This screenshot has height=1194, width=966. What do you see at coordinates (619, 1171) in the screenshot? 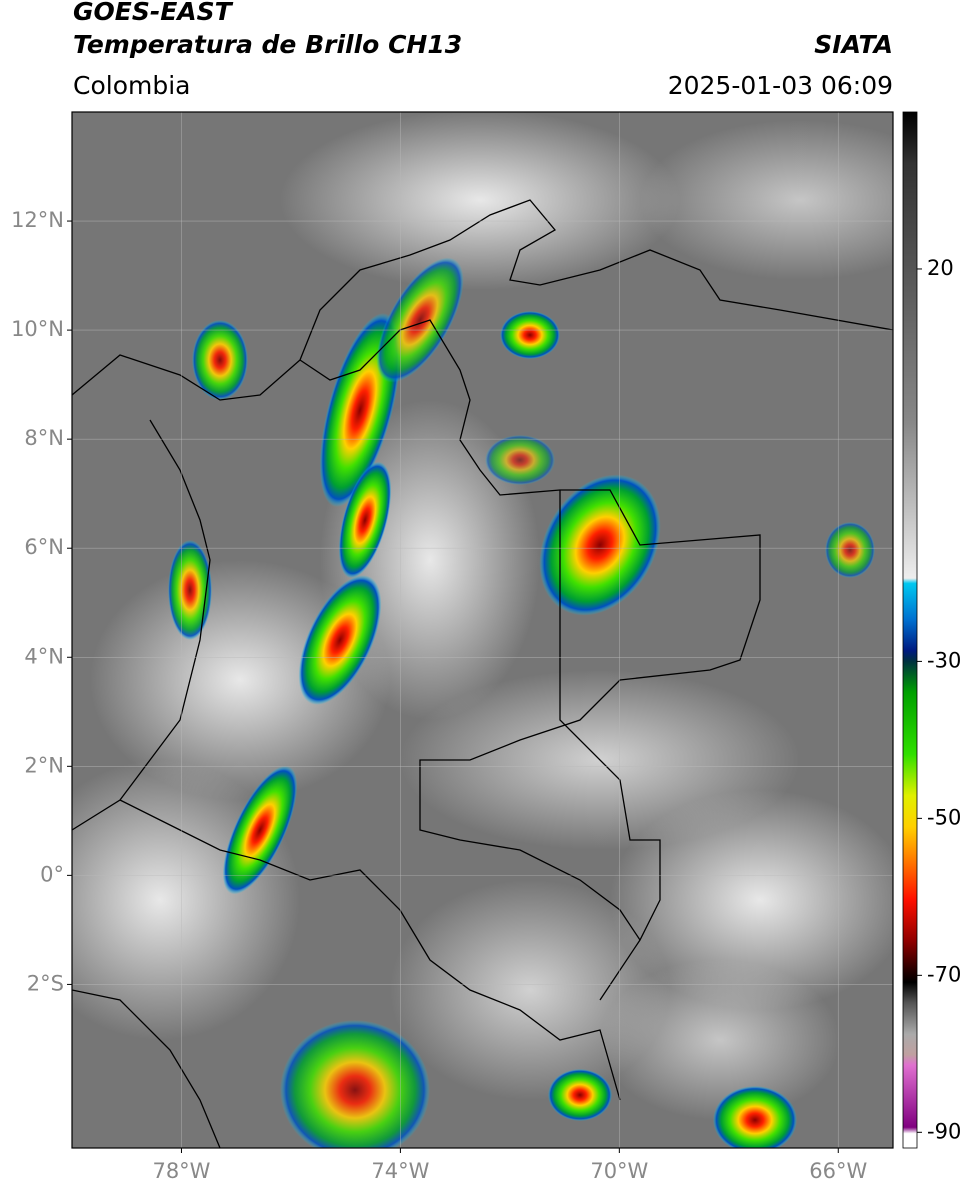
I see `x-tick-label: 70°W` at bounding box center [619, 1171].